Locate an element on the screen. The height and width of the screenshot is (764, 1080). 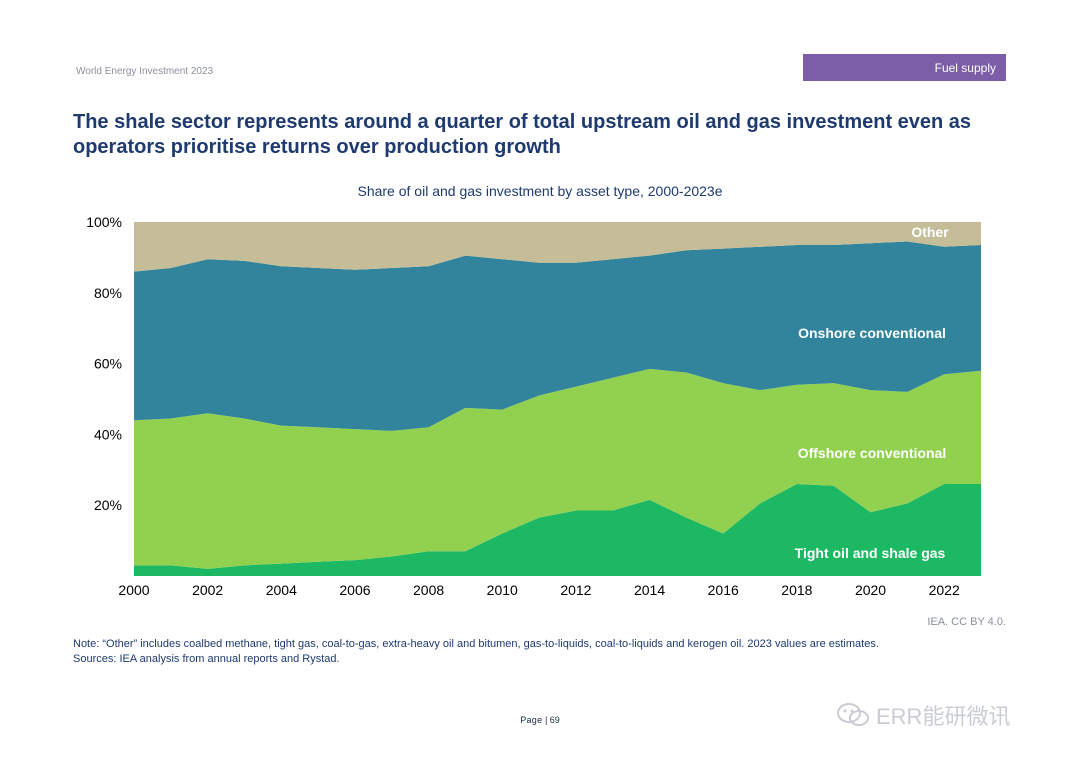
y-tick-label: 80% is located at coordinates (108, 293).